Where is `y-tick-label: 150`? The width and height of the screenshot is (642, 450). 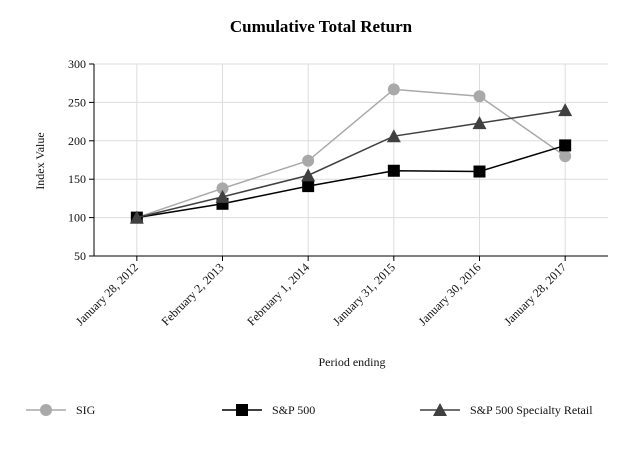 y-tick-label: 150 is located at coordinates (77, 179).